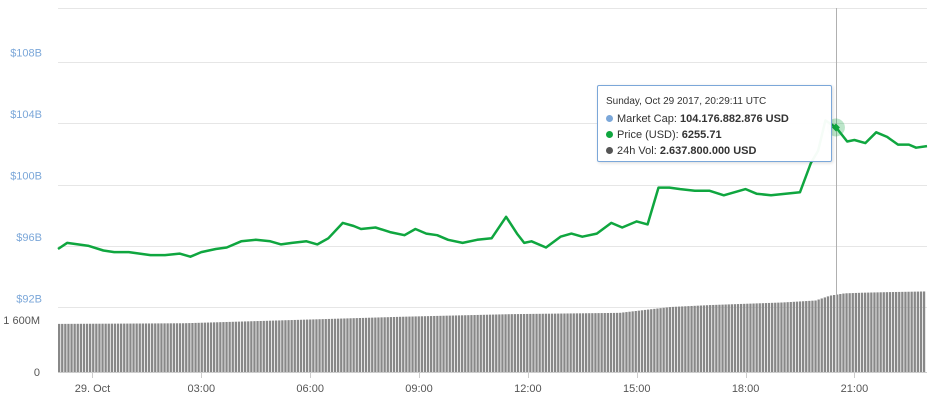  What do you see at coordinates (855, 389) in the screenshot?
I see `x-tick-label: 21:00` at bounding box center [855, 389].